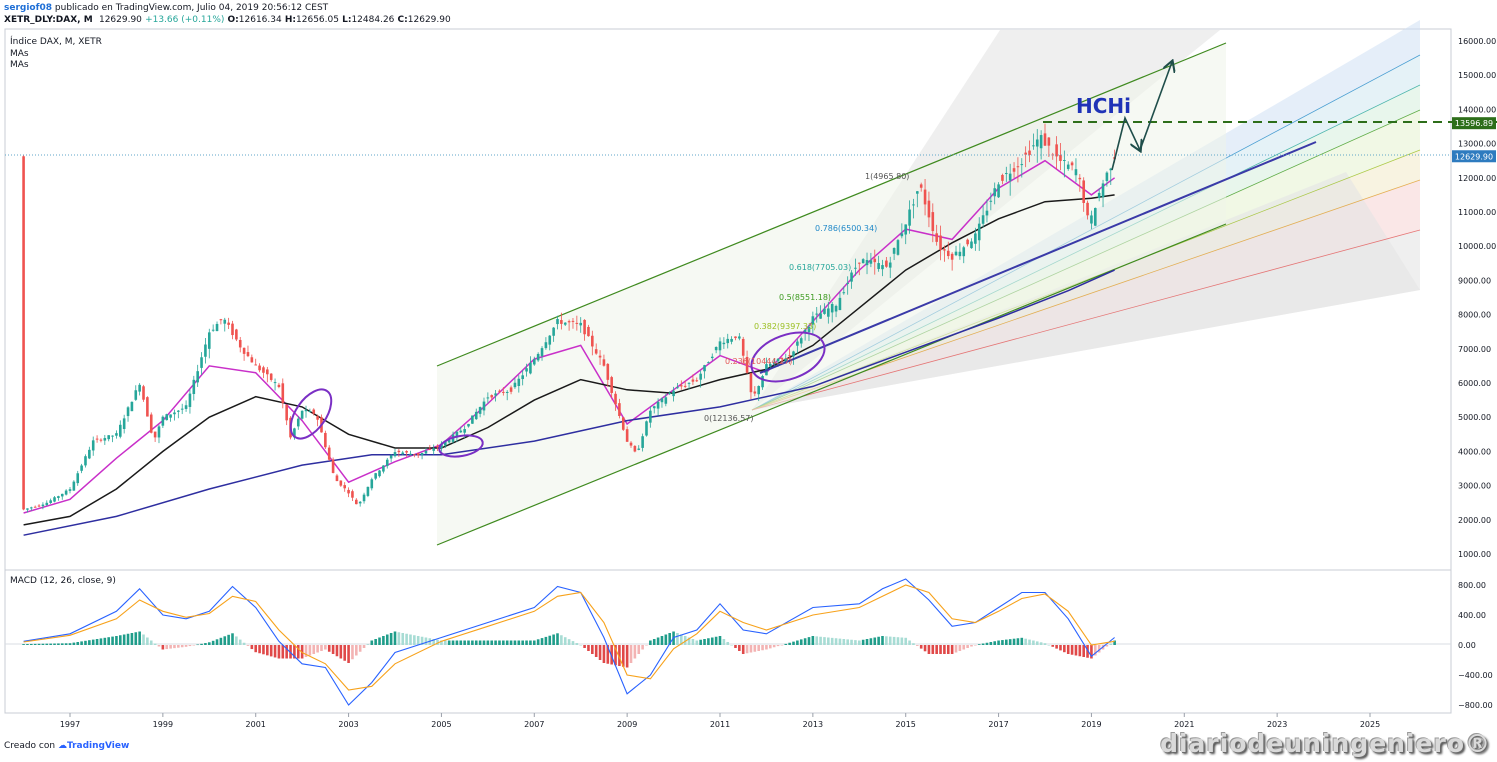 Image resolution: width=1497 pixels, height=762 pixels. I want to click on price-tick-label: 8000.00, so click(1474, 315).